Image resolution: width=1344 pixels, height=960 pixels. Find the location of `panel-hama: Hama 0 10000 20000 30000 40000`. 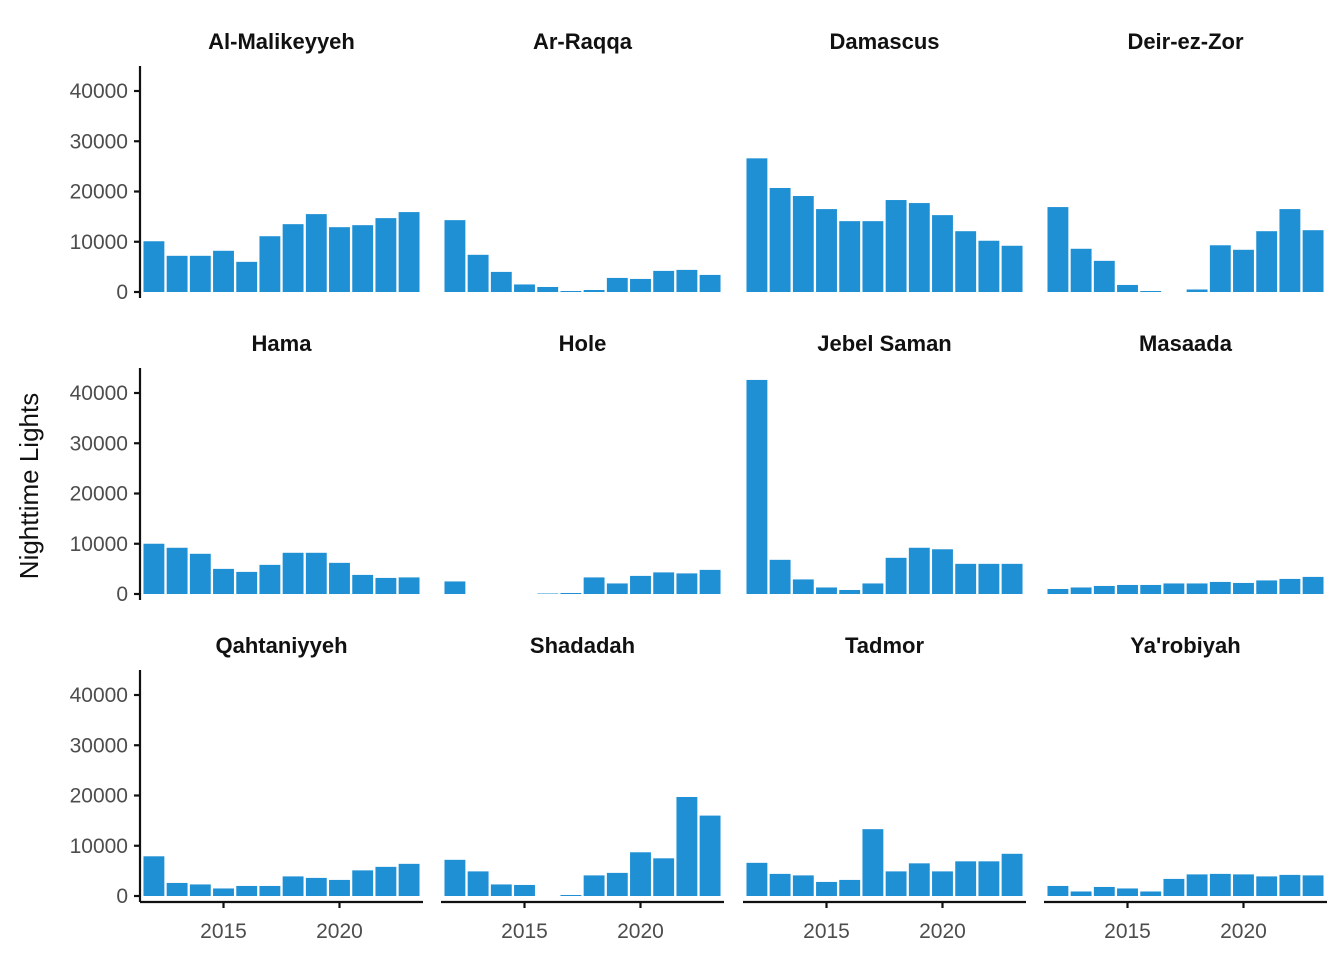

panel-hama: Hama 0 10000 20000 30000 40000 is located at coordinates (245, 468).